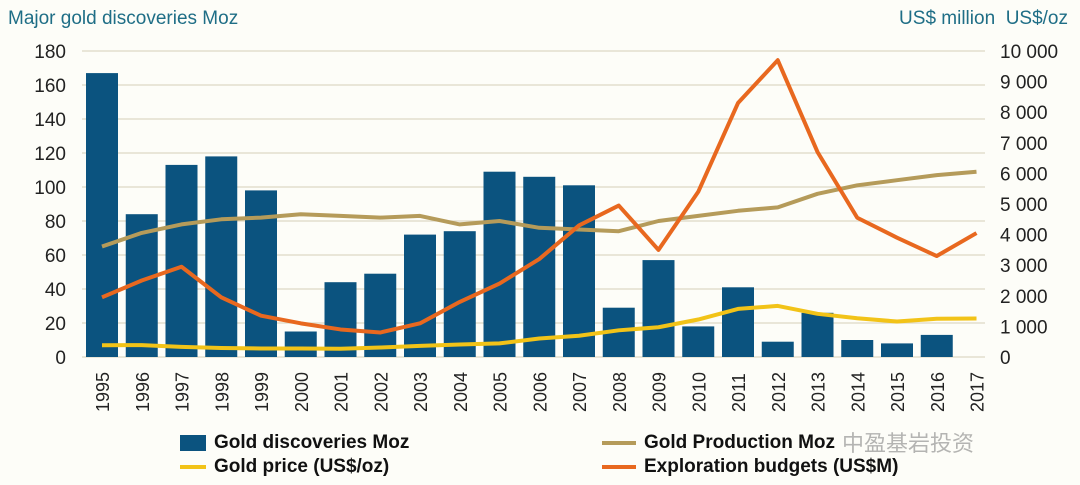 The height and width of the screenshot is (485, 1080). Describe the element at coordinates (499, 264) in the screenshot. I see `bar-2005` at that location.